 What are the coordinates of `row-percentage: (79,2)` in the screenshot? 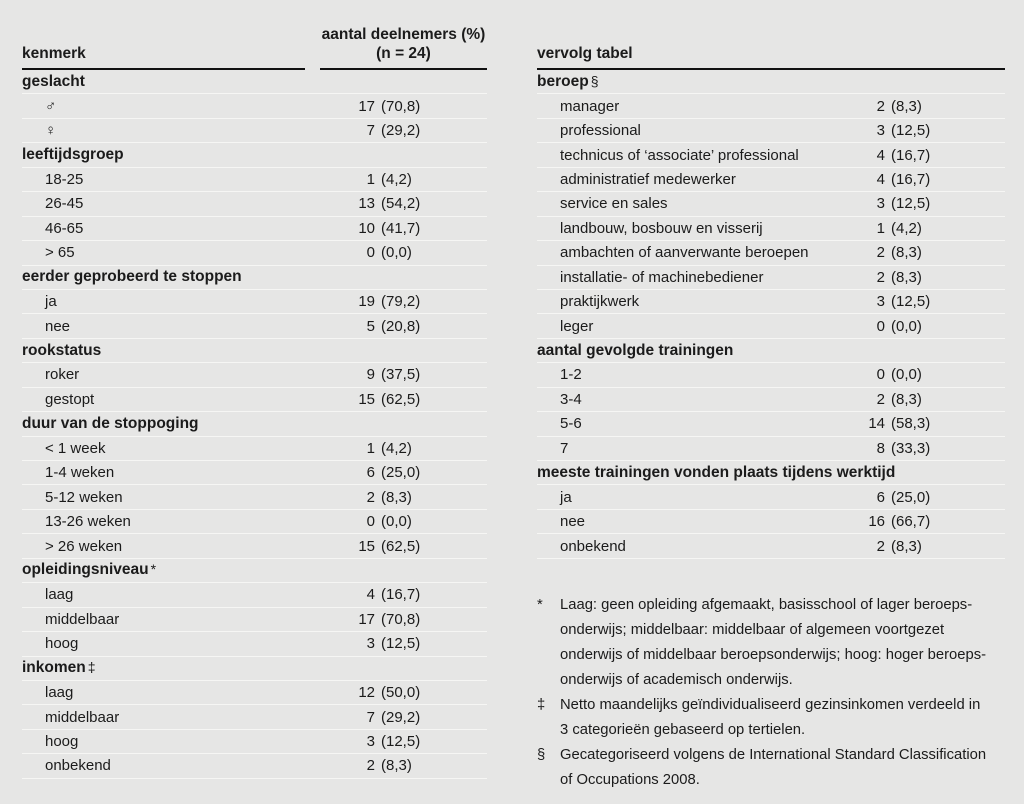 It's located at (401, 302).